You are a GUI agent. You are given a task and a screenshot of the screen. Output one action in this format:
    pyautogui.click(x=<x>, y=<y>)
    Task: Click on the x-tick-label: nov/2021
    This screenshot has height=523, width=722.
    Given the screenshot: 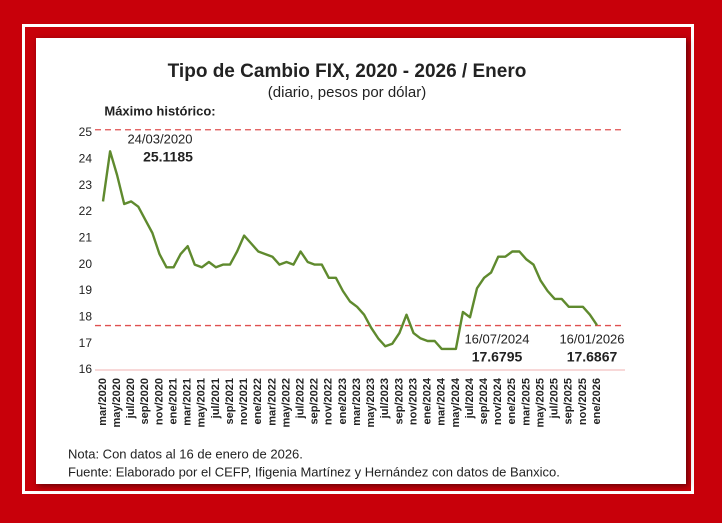 What is the action you would take?
    pyautogui.click(x=244, y=401)
    